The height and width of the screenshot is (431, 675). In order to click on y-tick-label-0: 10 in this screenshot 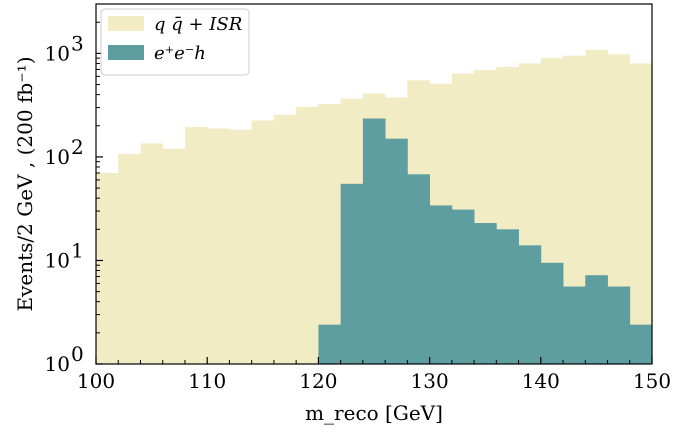, I will do `click(57, 364)`.